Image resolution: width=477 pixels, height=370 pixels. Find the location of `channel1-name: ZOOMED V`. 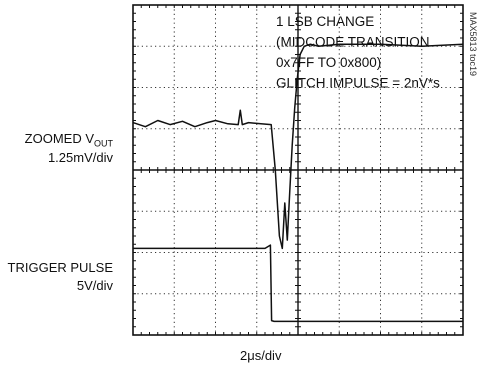

channel1-name: ZOOMED V is located at coordinates (59, 138).